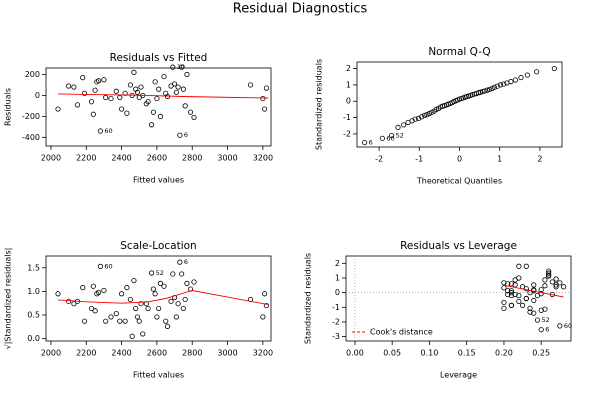  Describe the element at coordinates (392, 353) in the screenshot. I see `x-tick-label: 0.05` at that location.